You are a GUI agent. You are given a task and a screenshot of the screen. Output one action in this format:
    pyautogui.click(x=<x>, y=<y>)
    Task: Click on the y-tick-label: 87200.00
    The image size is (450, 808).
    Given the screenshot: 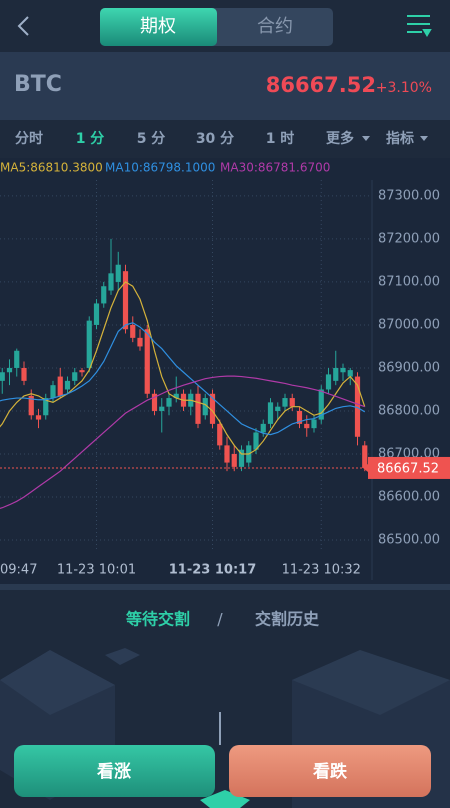 What is the action you would take?
    pyautogui.click(x=409, y=238)
    